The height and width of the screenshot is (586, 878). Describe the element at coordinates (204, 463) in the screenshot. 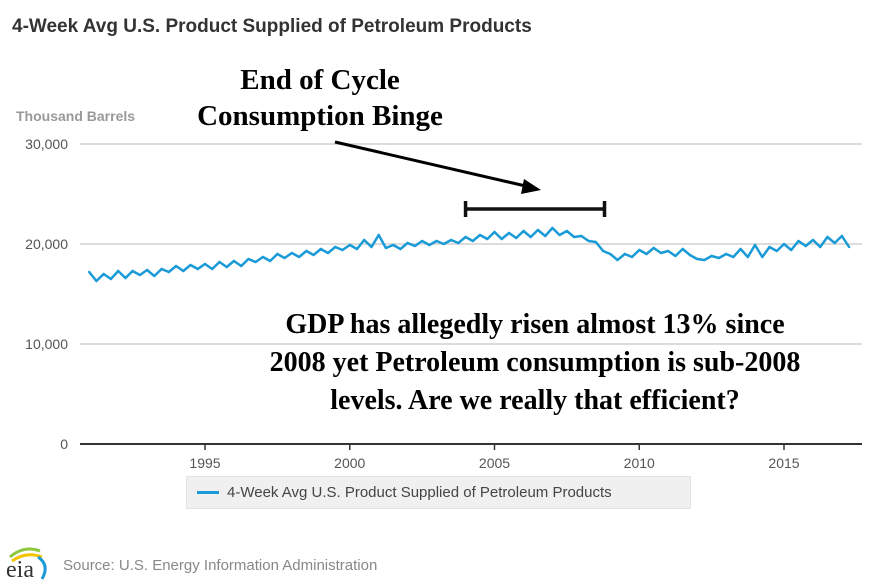

I see `x-tick-label: 1995` at that location.